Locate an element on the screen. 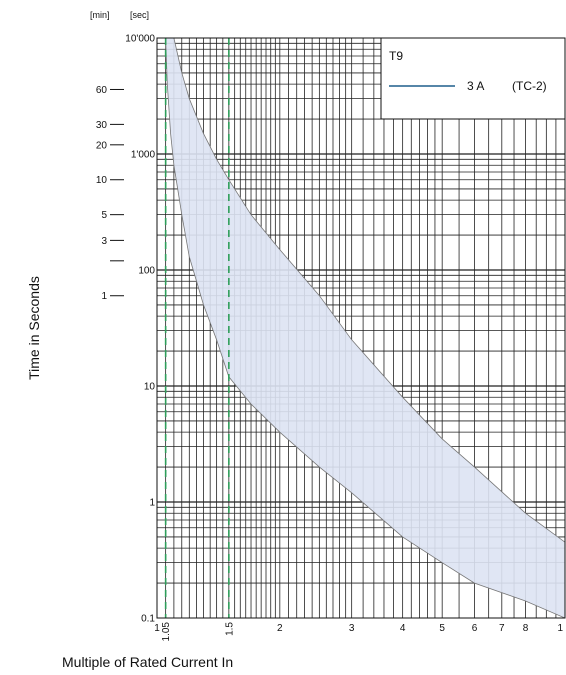 This screenshot has width=566, height=675. legend: T9 3 A (TC-2) is located at coordinates (473, 78).